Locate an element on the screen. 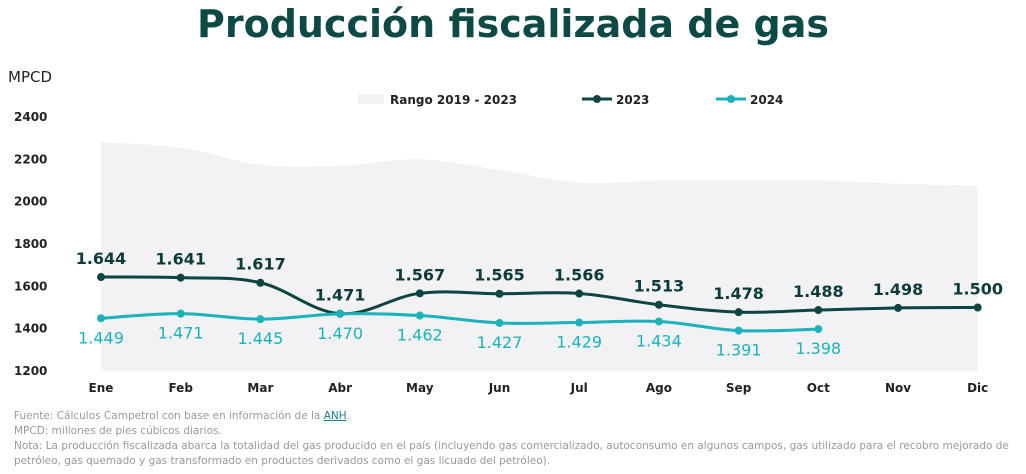 The height and width of the screenshot is (474, 1026). y-tick-label: 2400 is located at coordinates (30, 117).